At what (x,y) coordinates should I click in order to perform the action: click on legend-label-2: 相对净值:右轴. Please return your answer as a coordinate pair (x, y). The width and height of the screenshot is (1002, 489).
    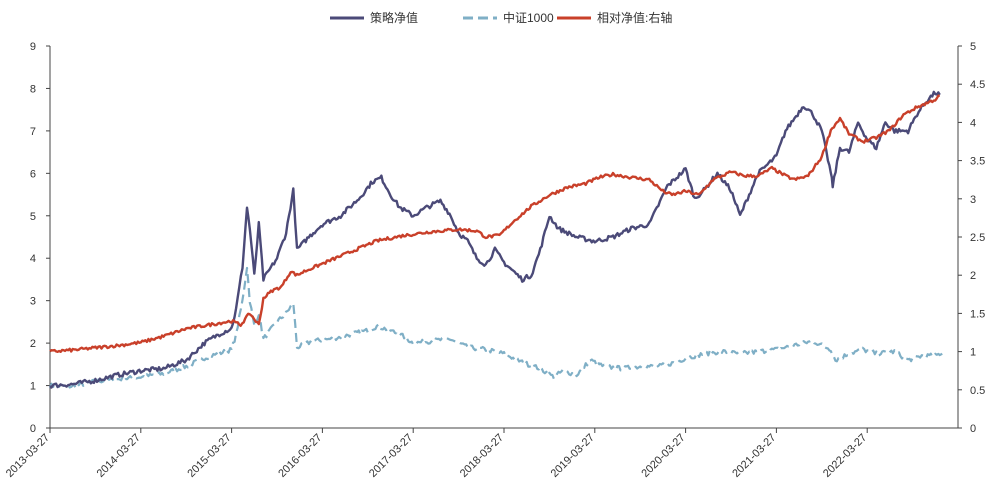
    Looking at the image, I should click on (634, 17).